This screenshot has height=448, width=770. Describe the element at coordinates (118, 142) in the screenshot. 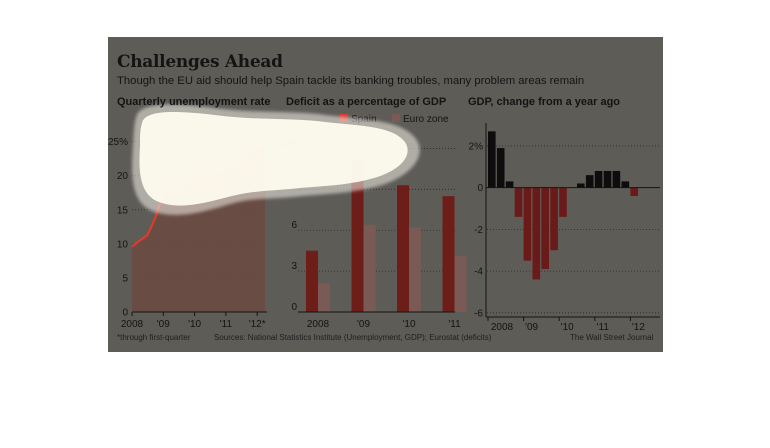

I see `unemployment-y-tick-label: 25%` at that location.